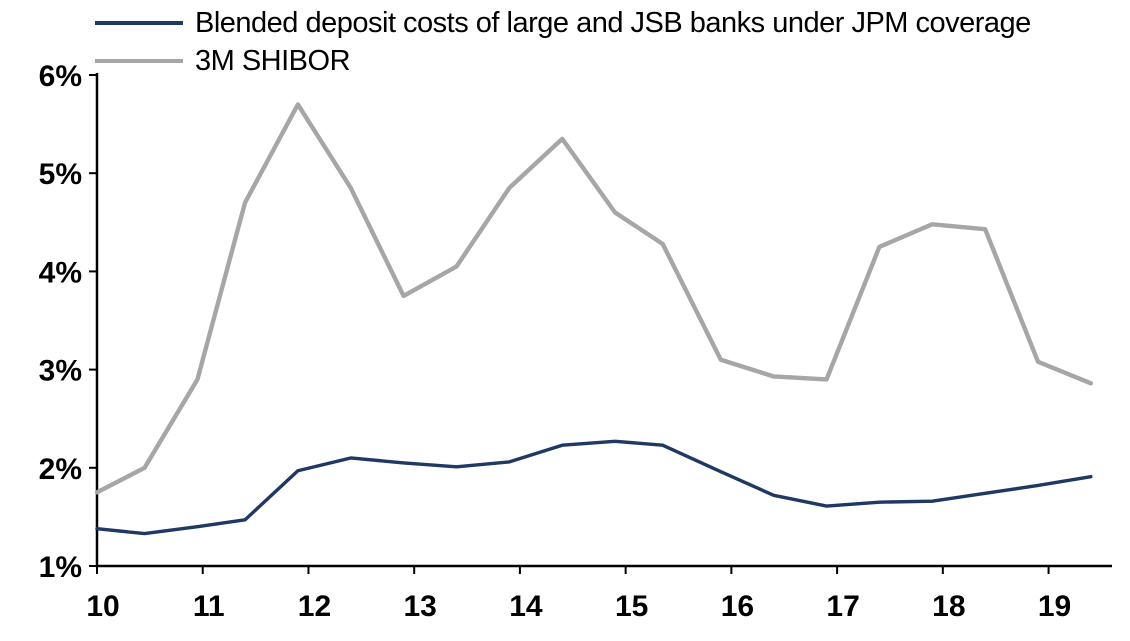  Describe the element at coordinates (102, 606) in the screenshot. I see `x-tick-label: 10` at that location.